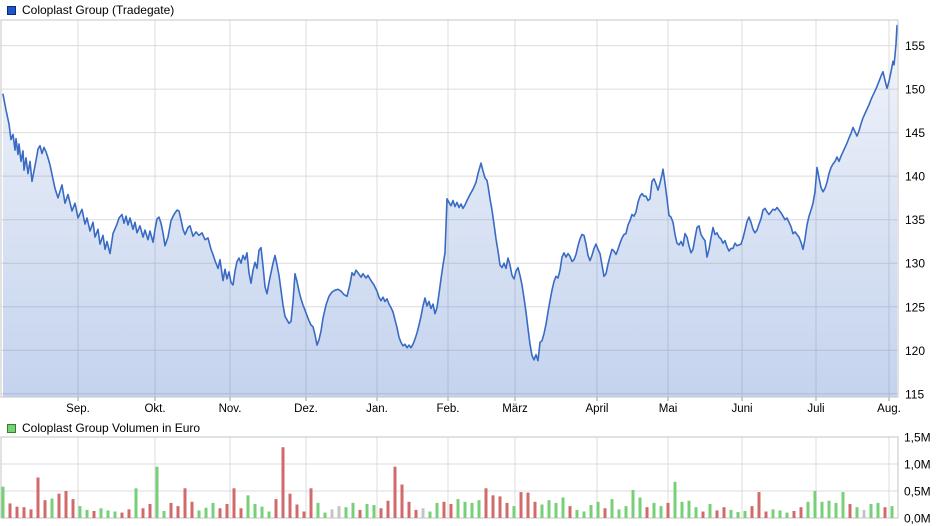 The width and height of the screenshot is (940, 526). What do you see at coordinates (889, 409) in the screenshot?
I see `x-axis-month-label: Aug.` at bounding box center [889, 409].